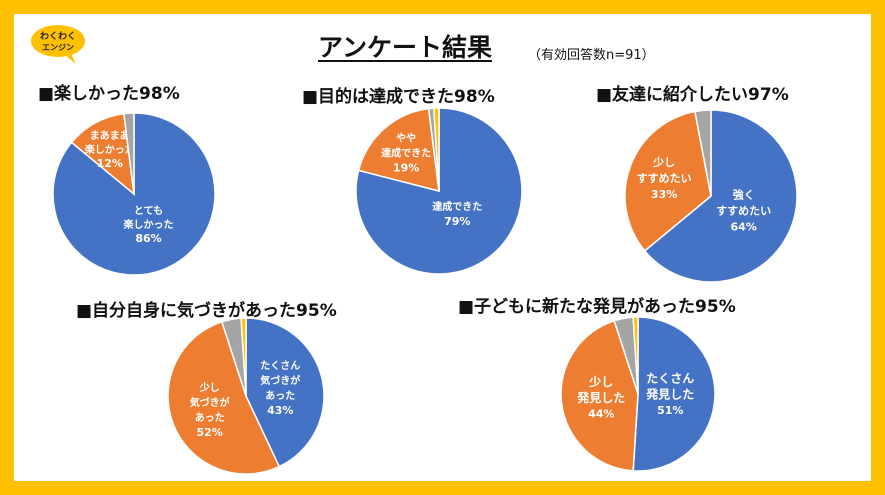 The image size is (885, 495). Describe the element at coordinates (58, 47) in the screenshot. I see `svg-text: エンジン` at that location.